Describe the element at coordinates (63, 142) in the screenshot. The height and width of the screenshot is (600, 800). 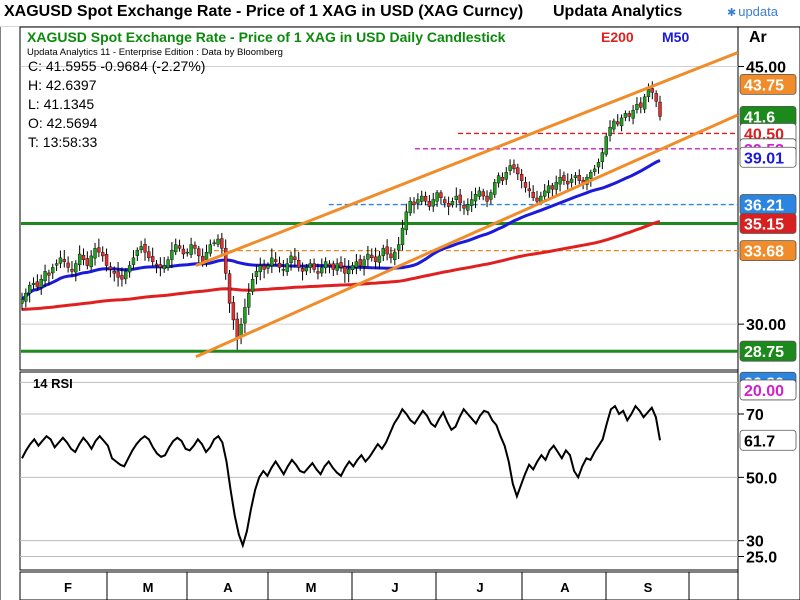
I see `ohlc-time: T: 13:58:33` at that location.